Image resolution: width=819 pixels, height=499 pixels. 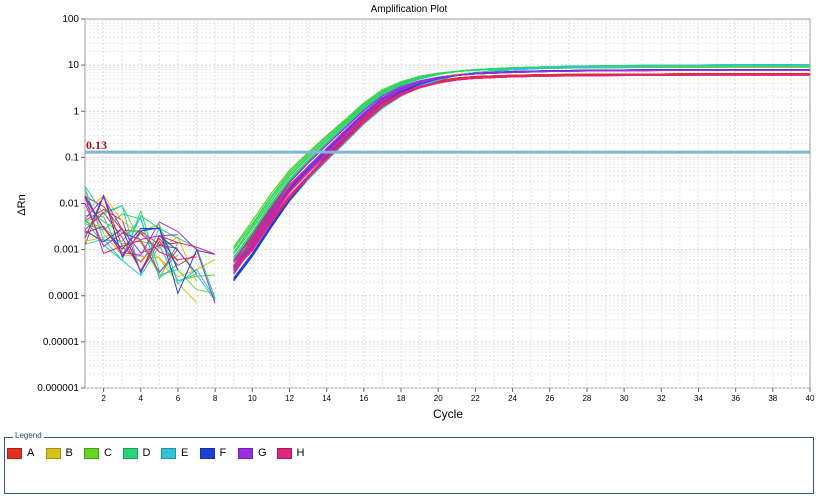 What do you see at coordinates (58, 388) in the screenshot?
I see `y-tick-label: 0.000001` at bounding box center [58, 388].